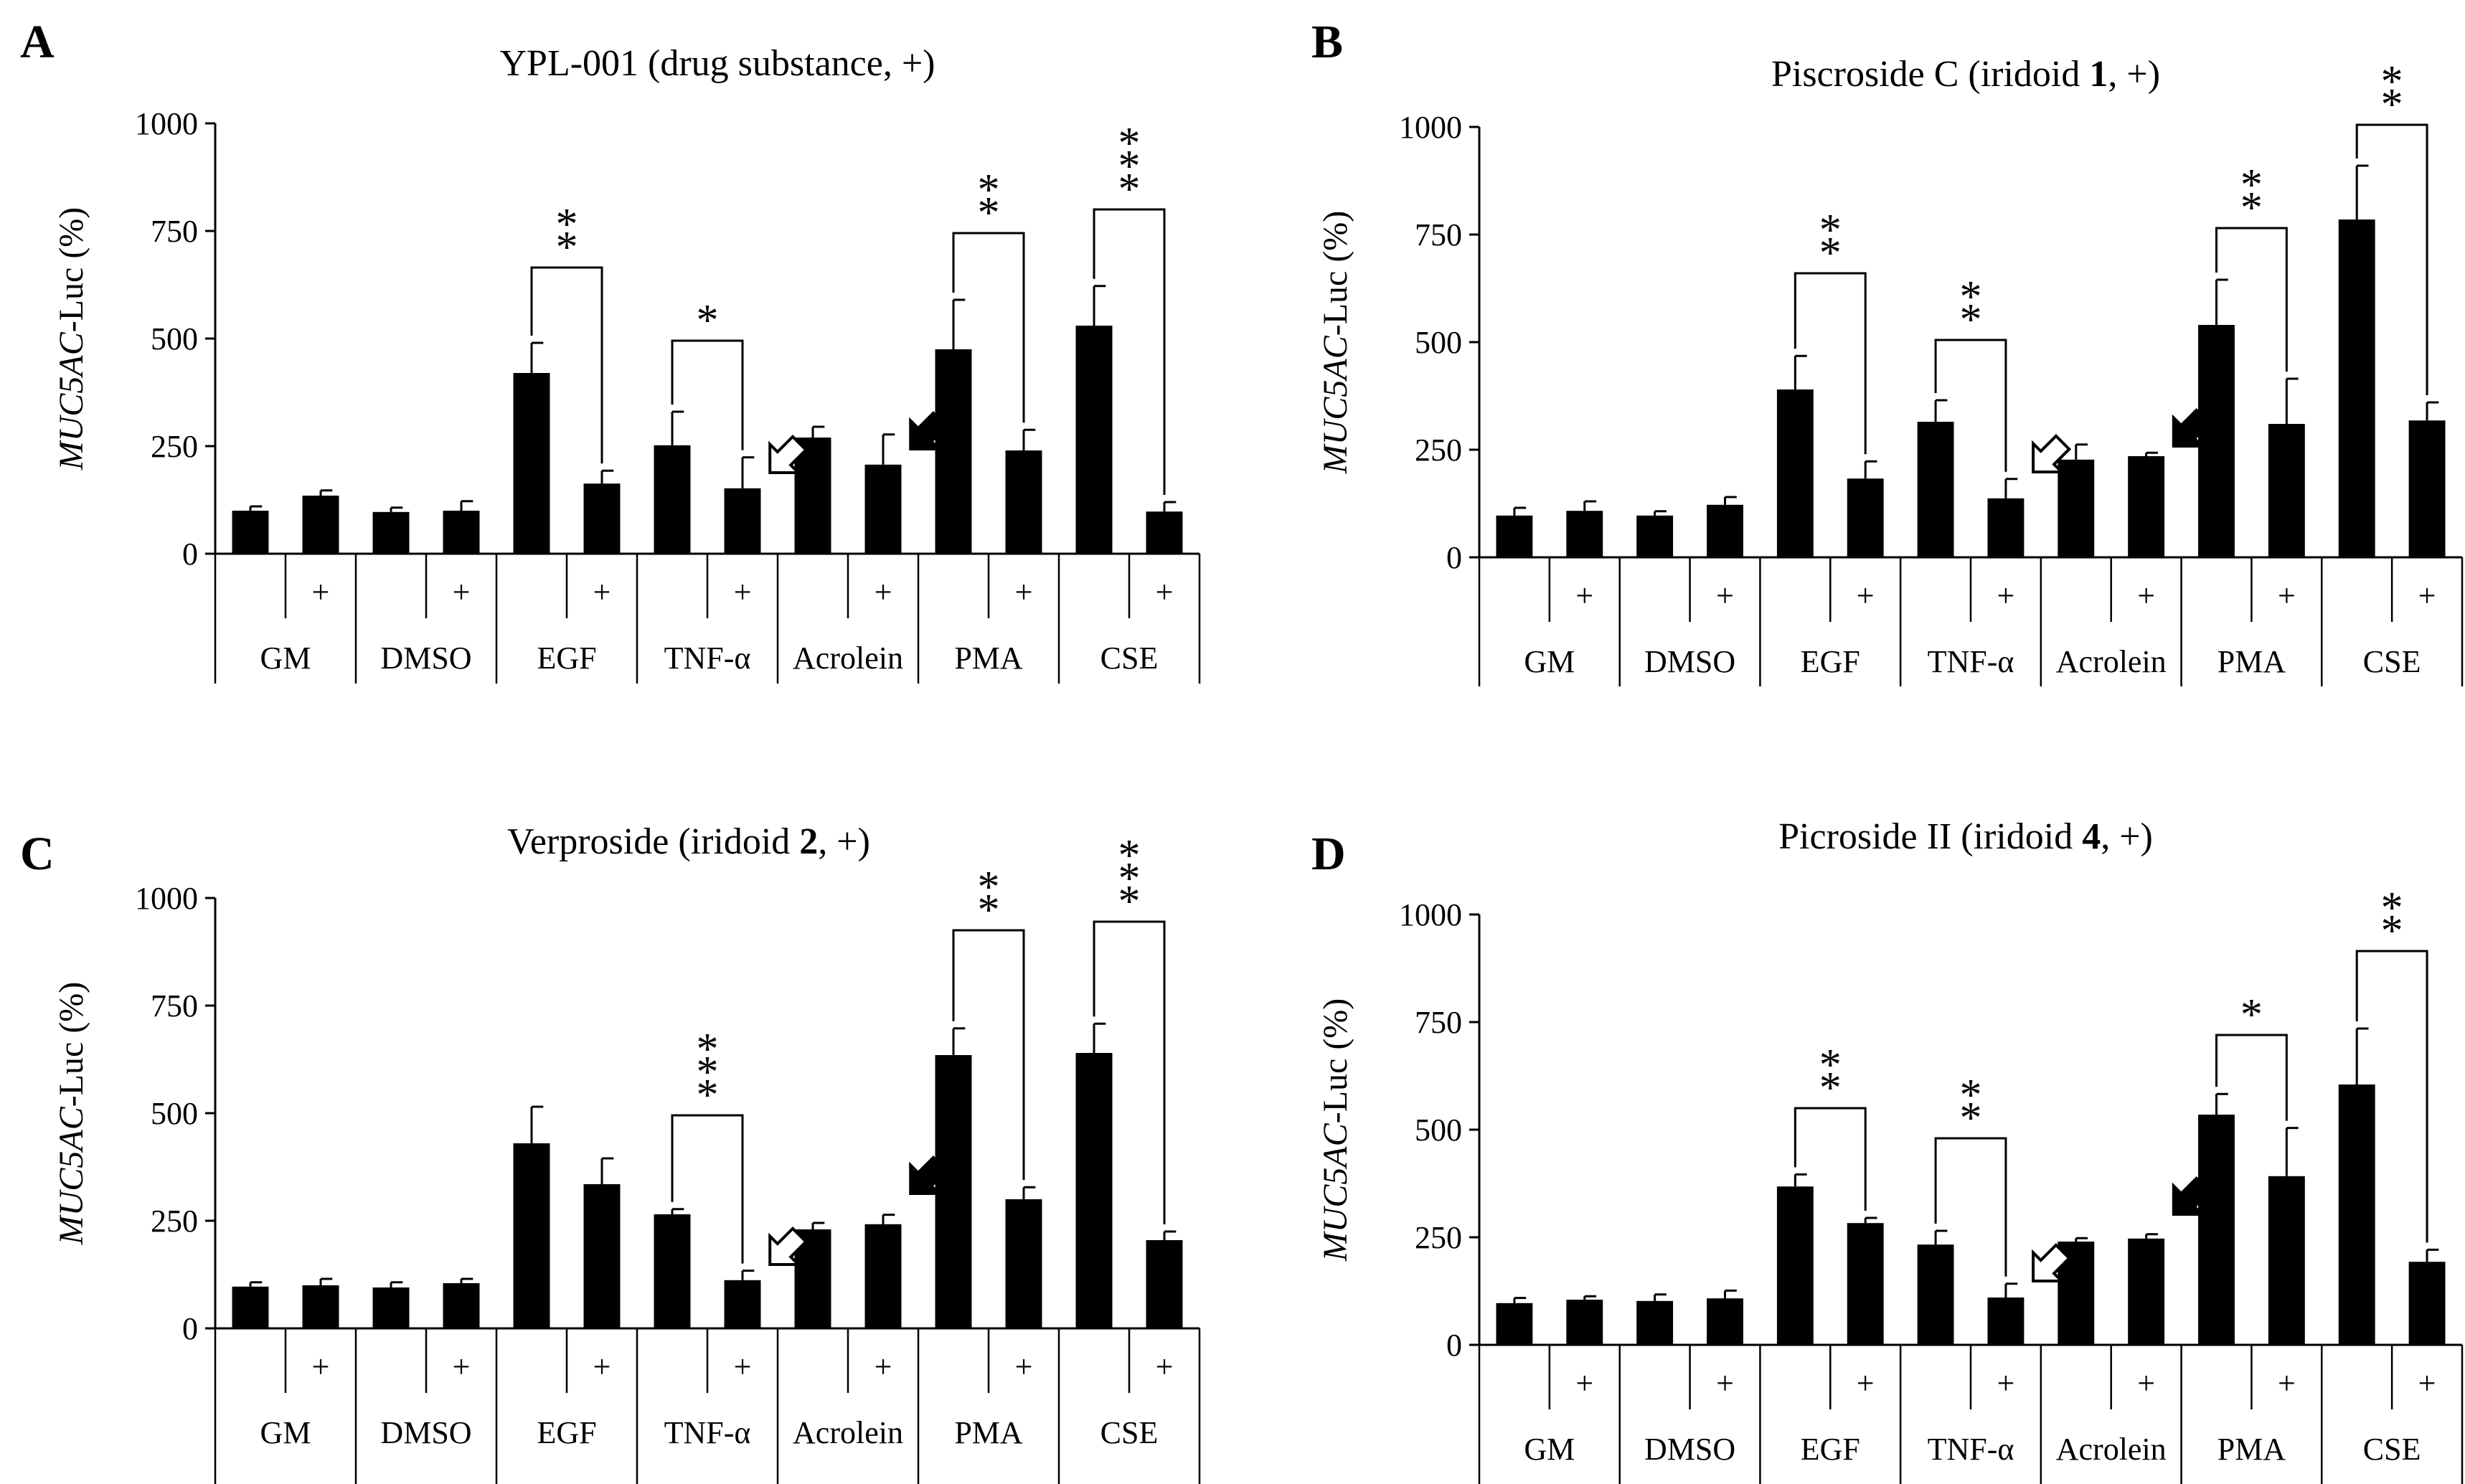 This screenshot has height=1484, width=2465. What do you see at coordinates (788, 1246) in the screenshot?
I see `open-arrow-icon` at bounding box center [788, 1246].